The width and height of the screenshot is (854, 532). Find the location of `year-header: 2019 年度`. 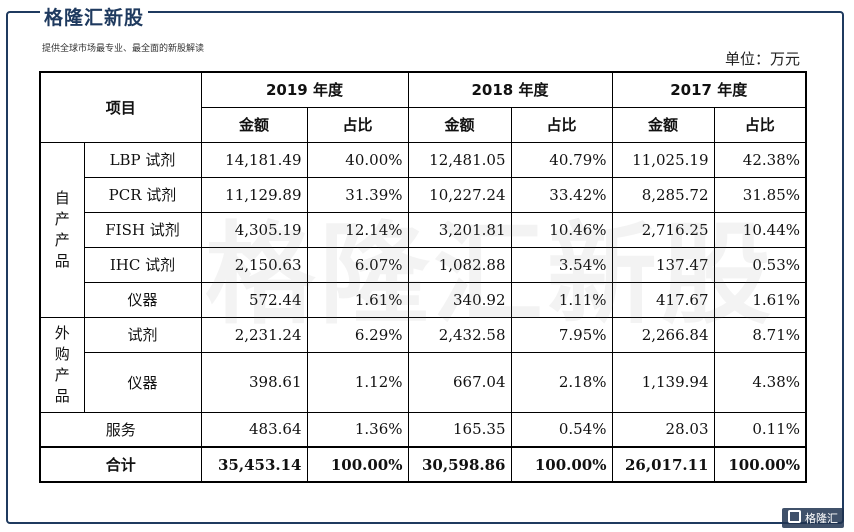

year-header: 2019 年度 is located at coordinates (304, 89).